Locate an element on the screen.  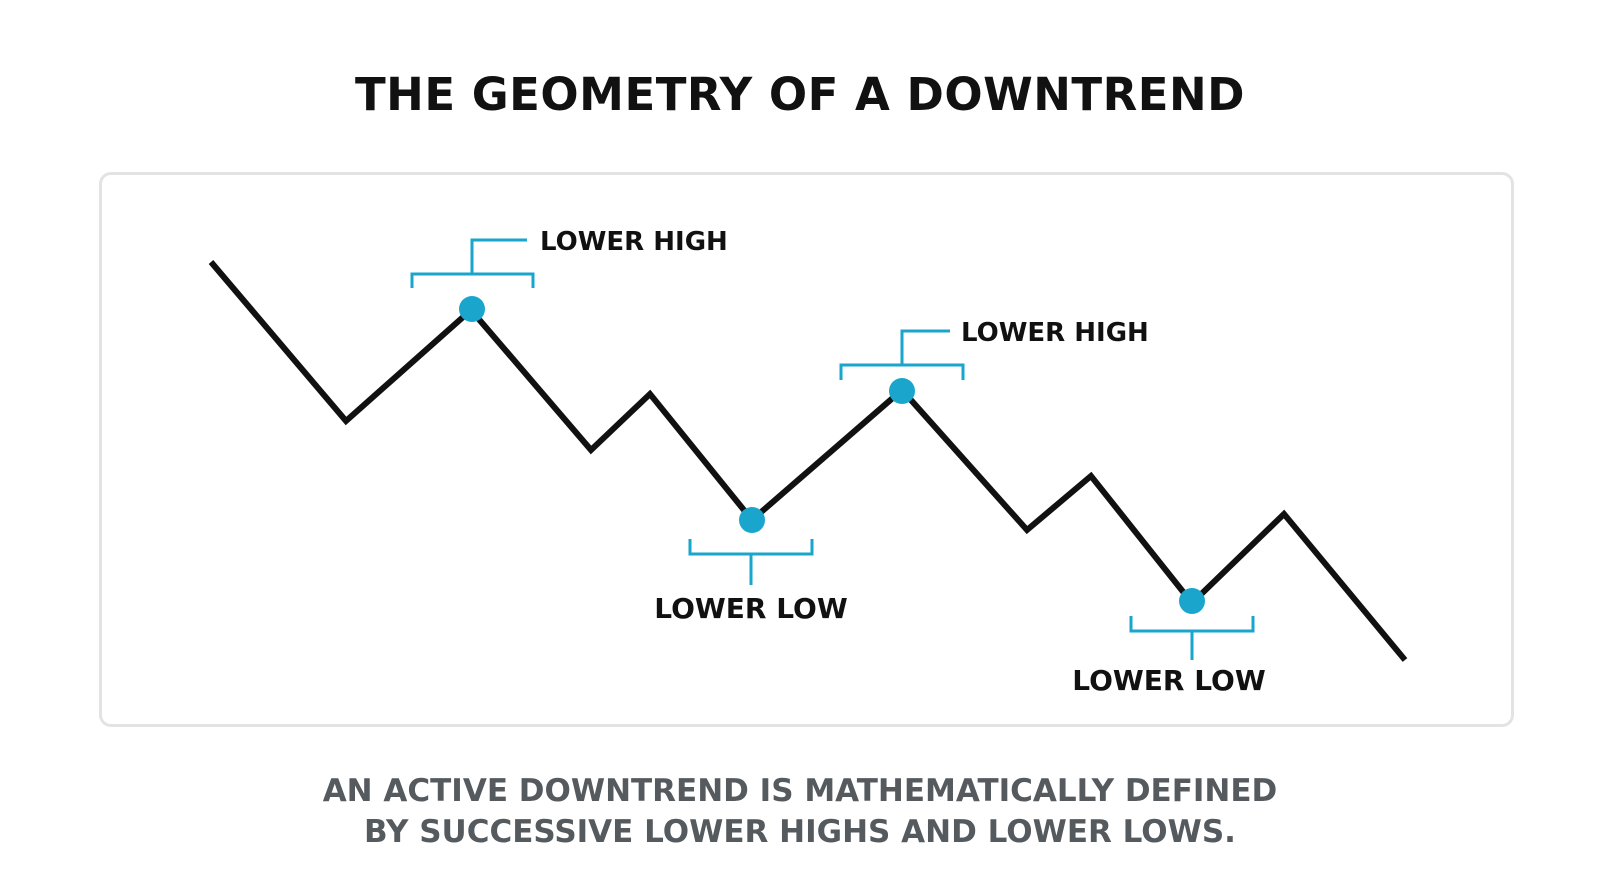
lower-high-marker-2: LOWER HIGH is located at coordinates (994, 361).